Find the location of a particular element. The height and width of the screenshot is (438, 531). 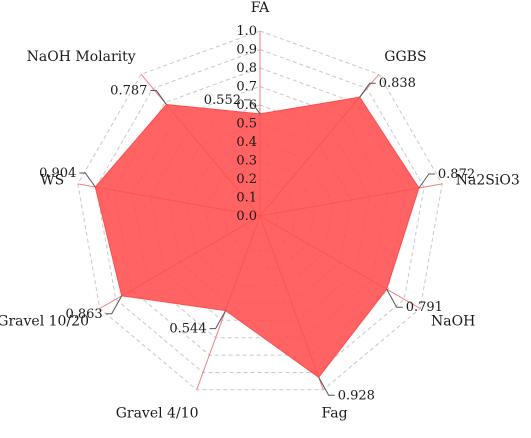

value-label-na2sio3: 0.872 is located at coordinates (456, 174).